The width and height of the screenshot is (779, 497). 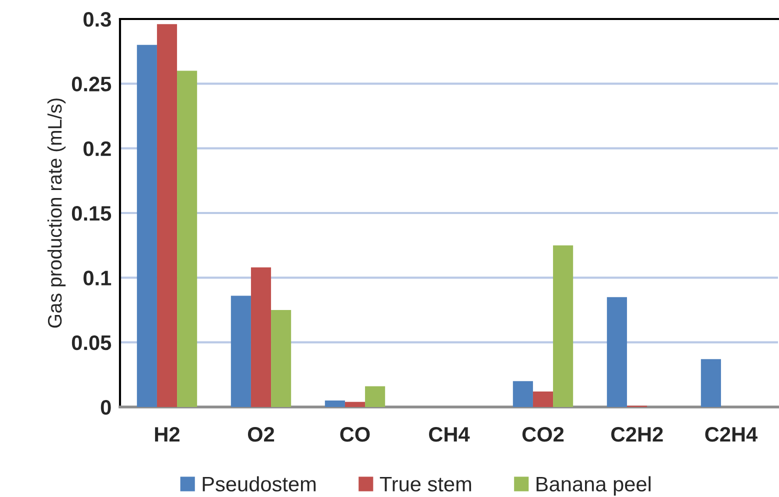 I want to click on y-tick-label: 0, so click(x=105, y=407).